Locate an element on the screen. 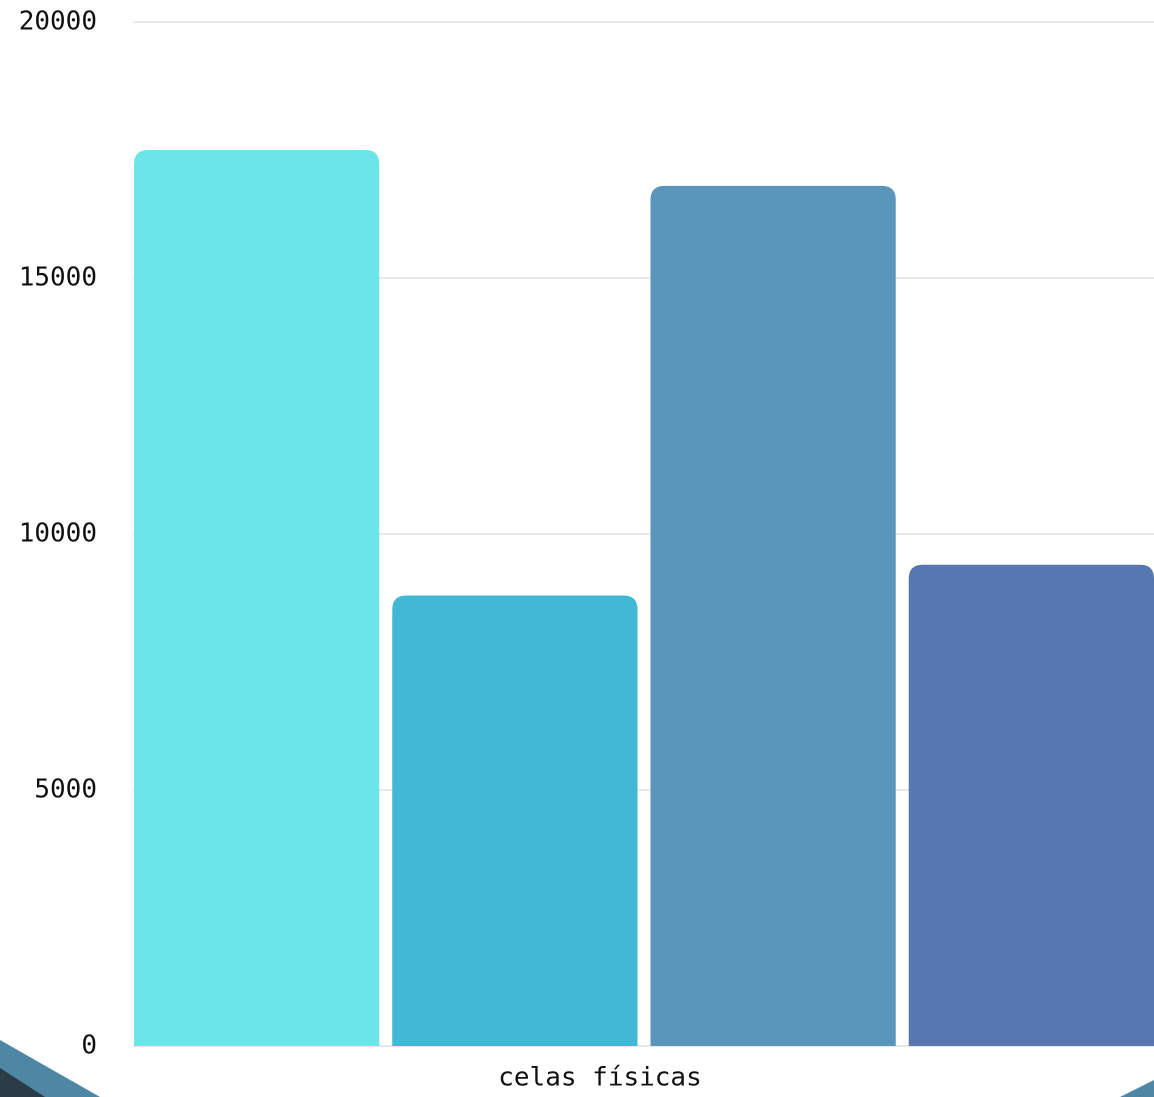  x-tick-label: celas físicas is located at coordinates (600, 1078).